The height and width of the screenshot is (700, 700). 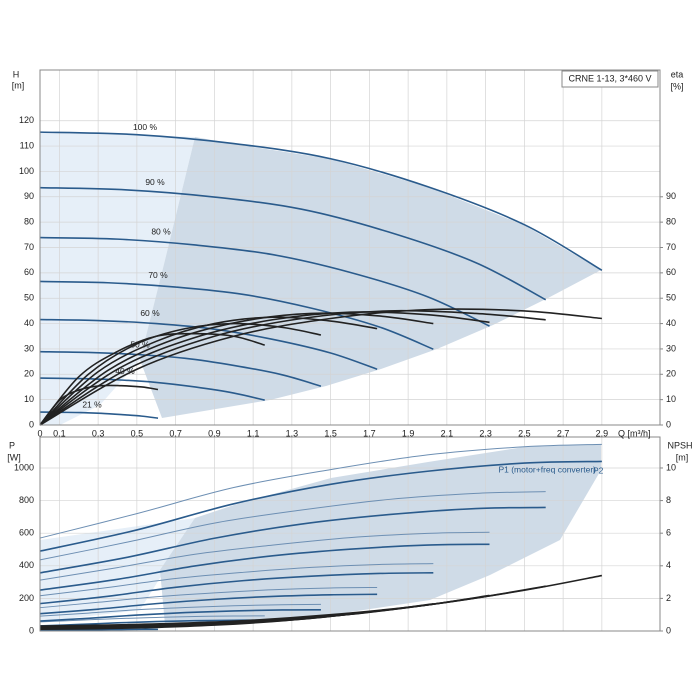 What do you see at coordinates (39, 433) in the screenshot?
I see `x-tick-label: 0` at bounding box center [39, 433].